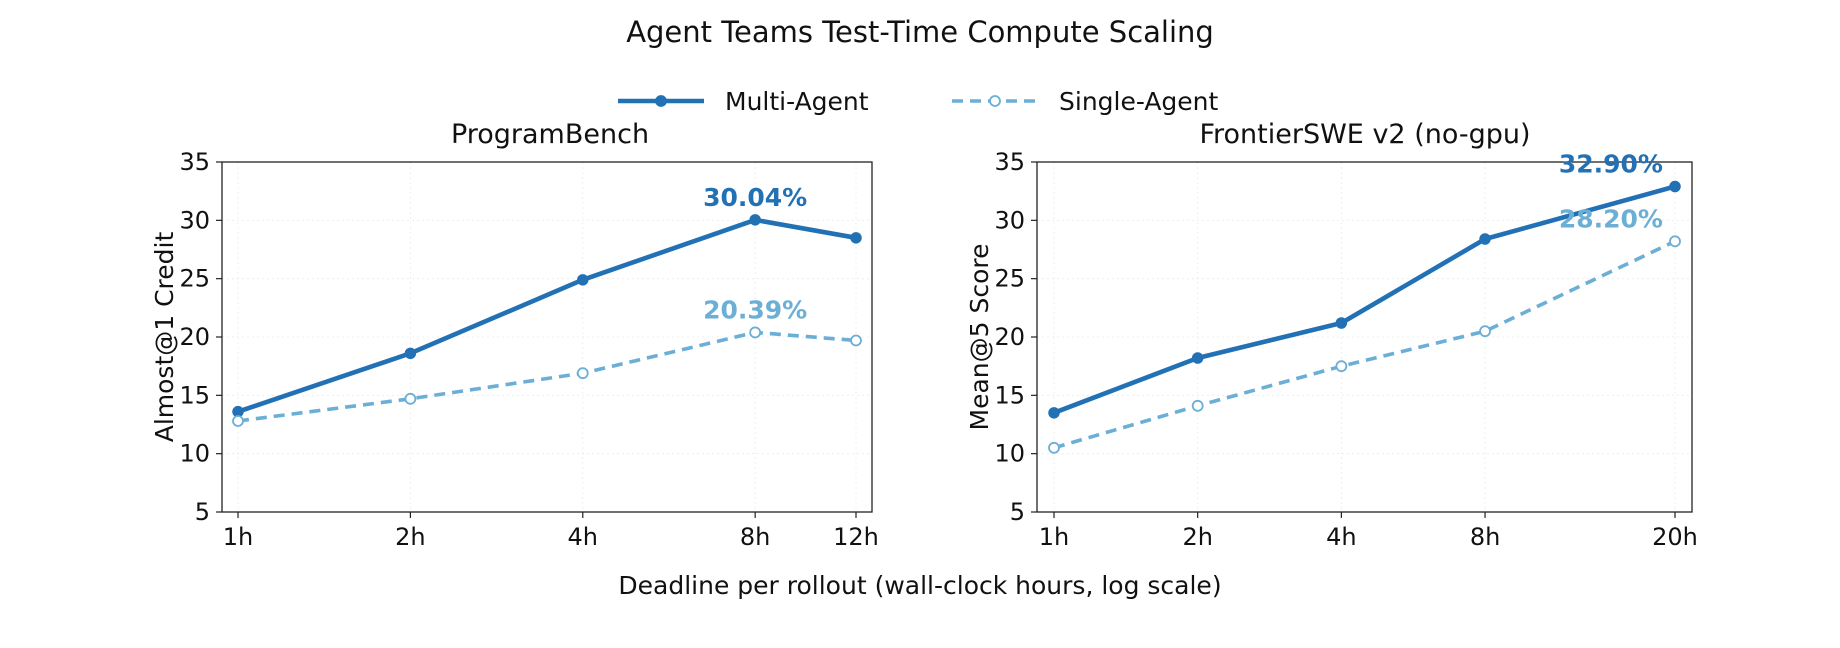 The height and width of the screenshot is (648, 1840). What do you see at coordinates (755, 309) in the screenshot?
I see `data-label: 20.39%` at bounding box center [755, 309].